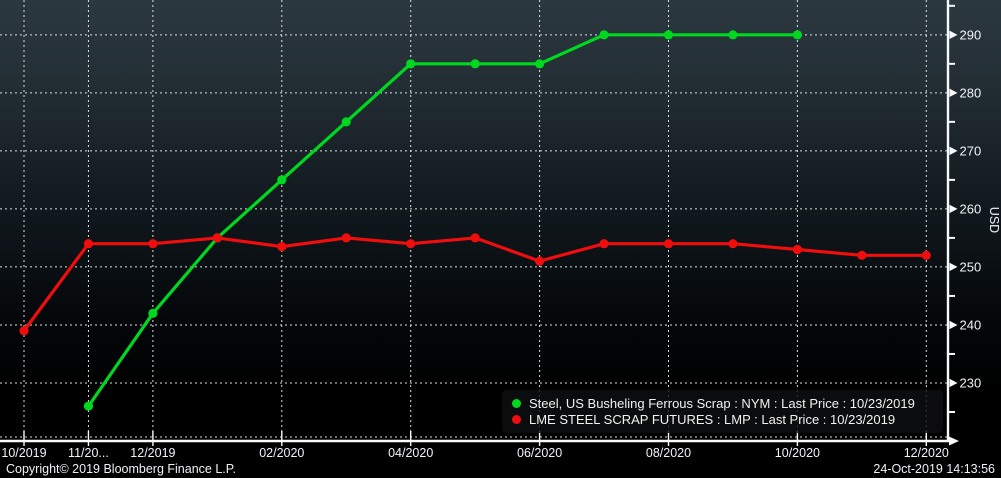  What do you see at coordinates (23, 453) in the screenshot?
I see `x-tick-label: 10/2019` at bounding box center [23, 453].